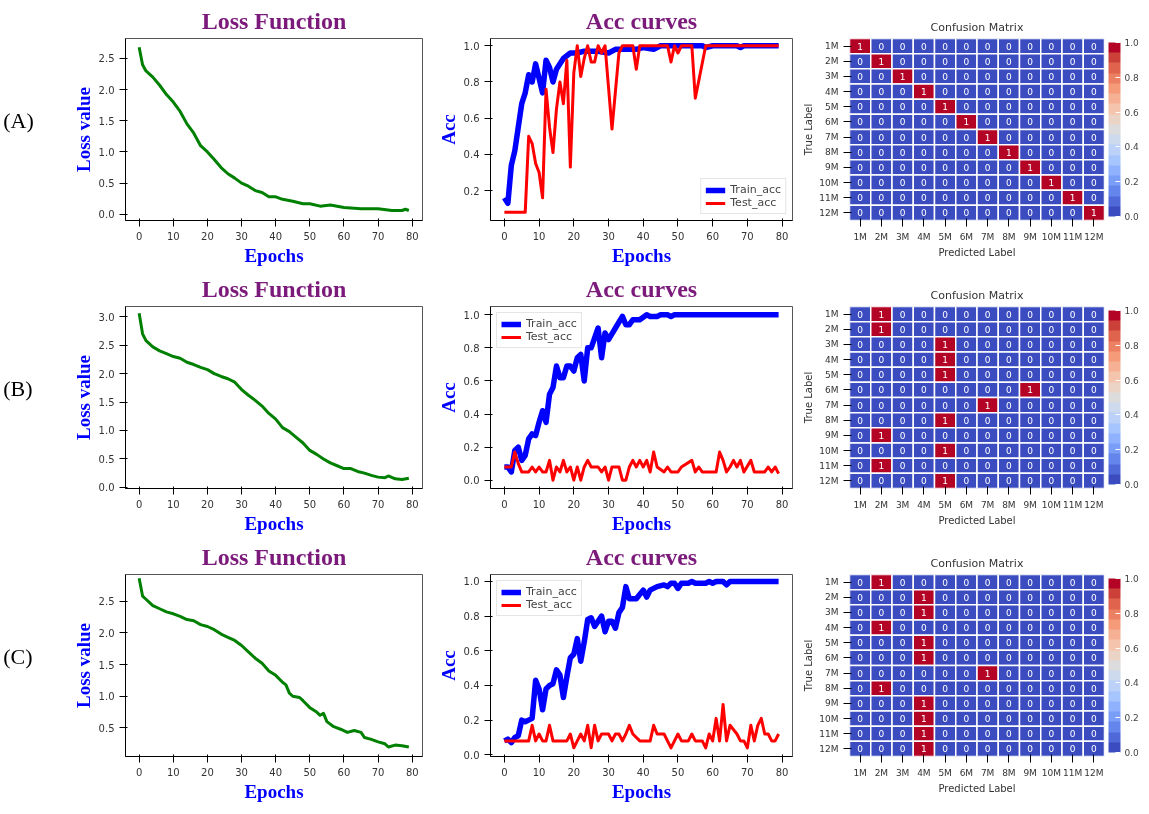  What do you see at coordinates (881, 236) in the screenshot?
I see `x-tick-label: 2M` at bounding box center [881, 236].